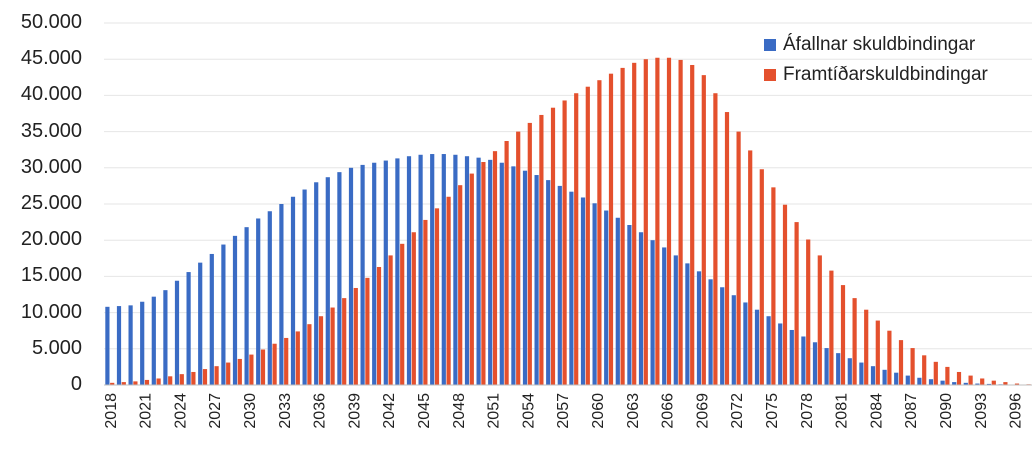 Image resolution: width=1035 pixels, height=452 pixels. Describe the element at coordinates (563, 411) in the screenshot. I see `x-tick-label: 2057` at that location.